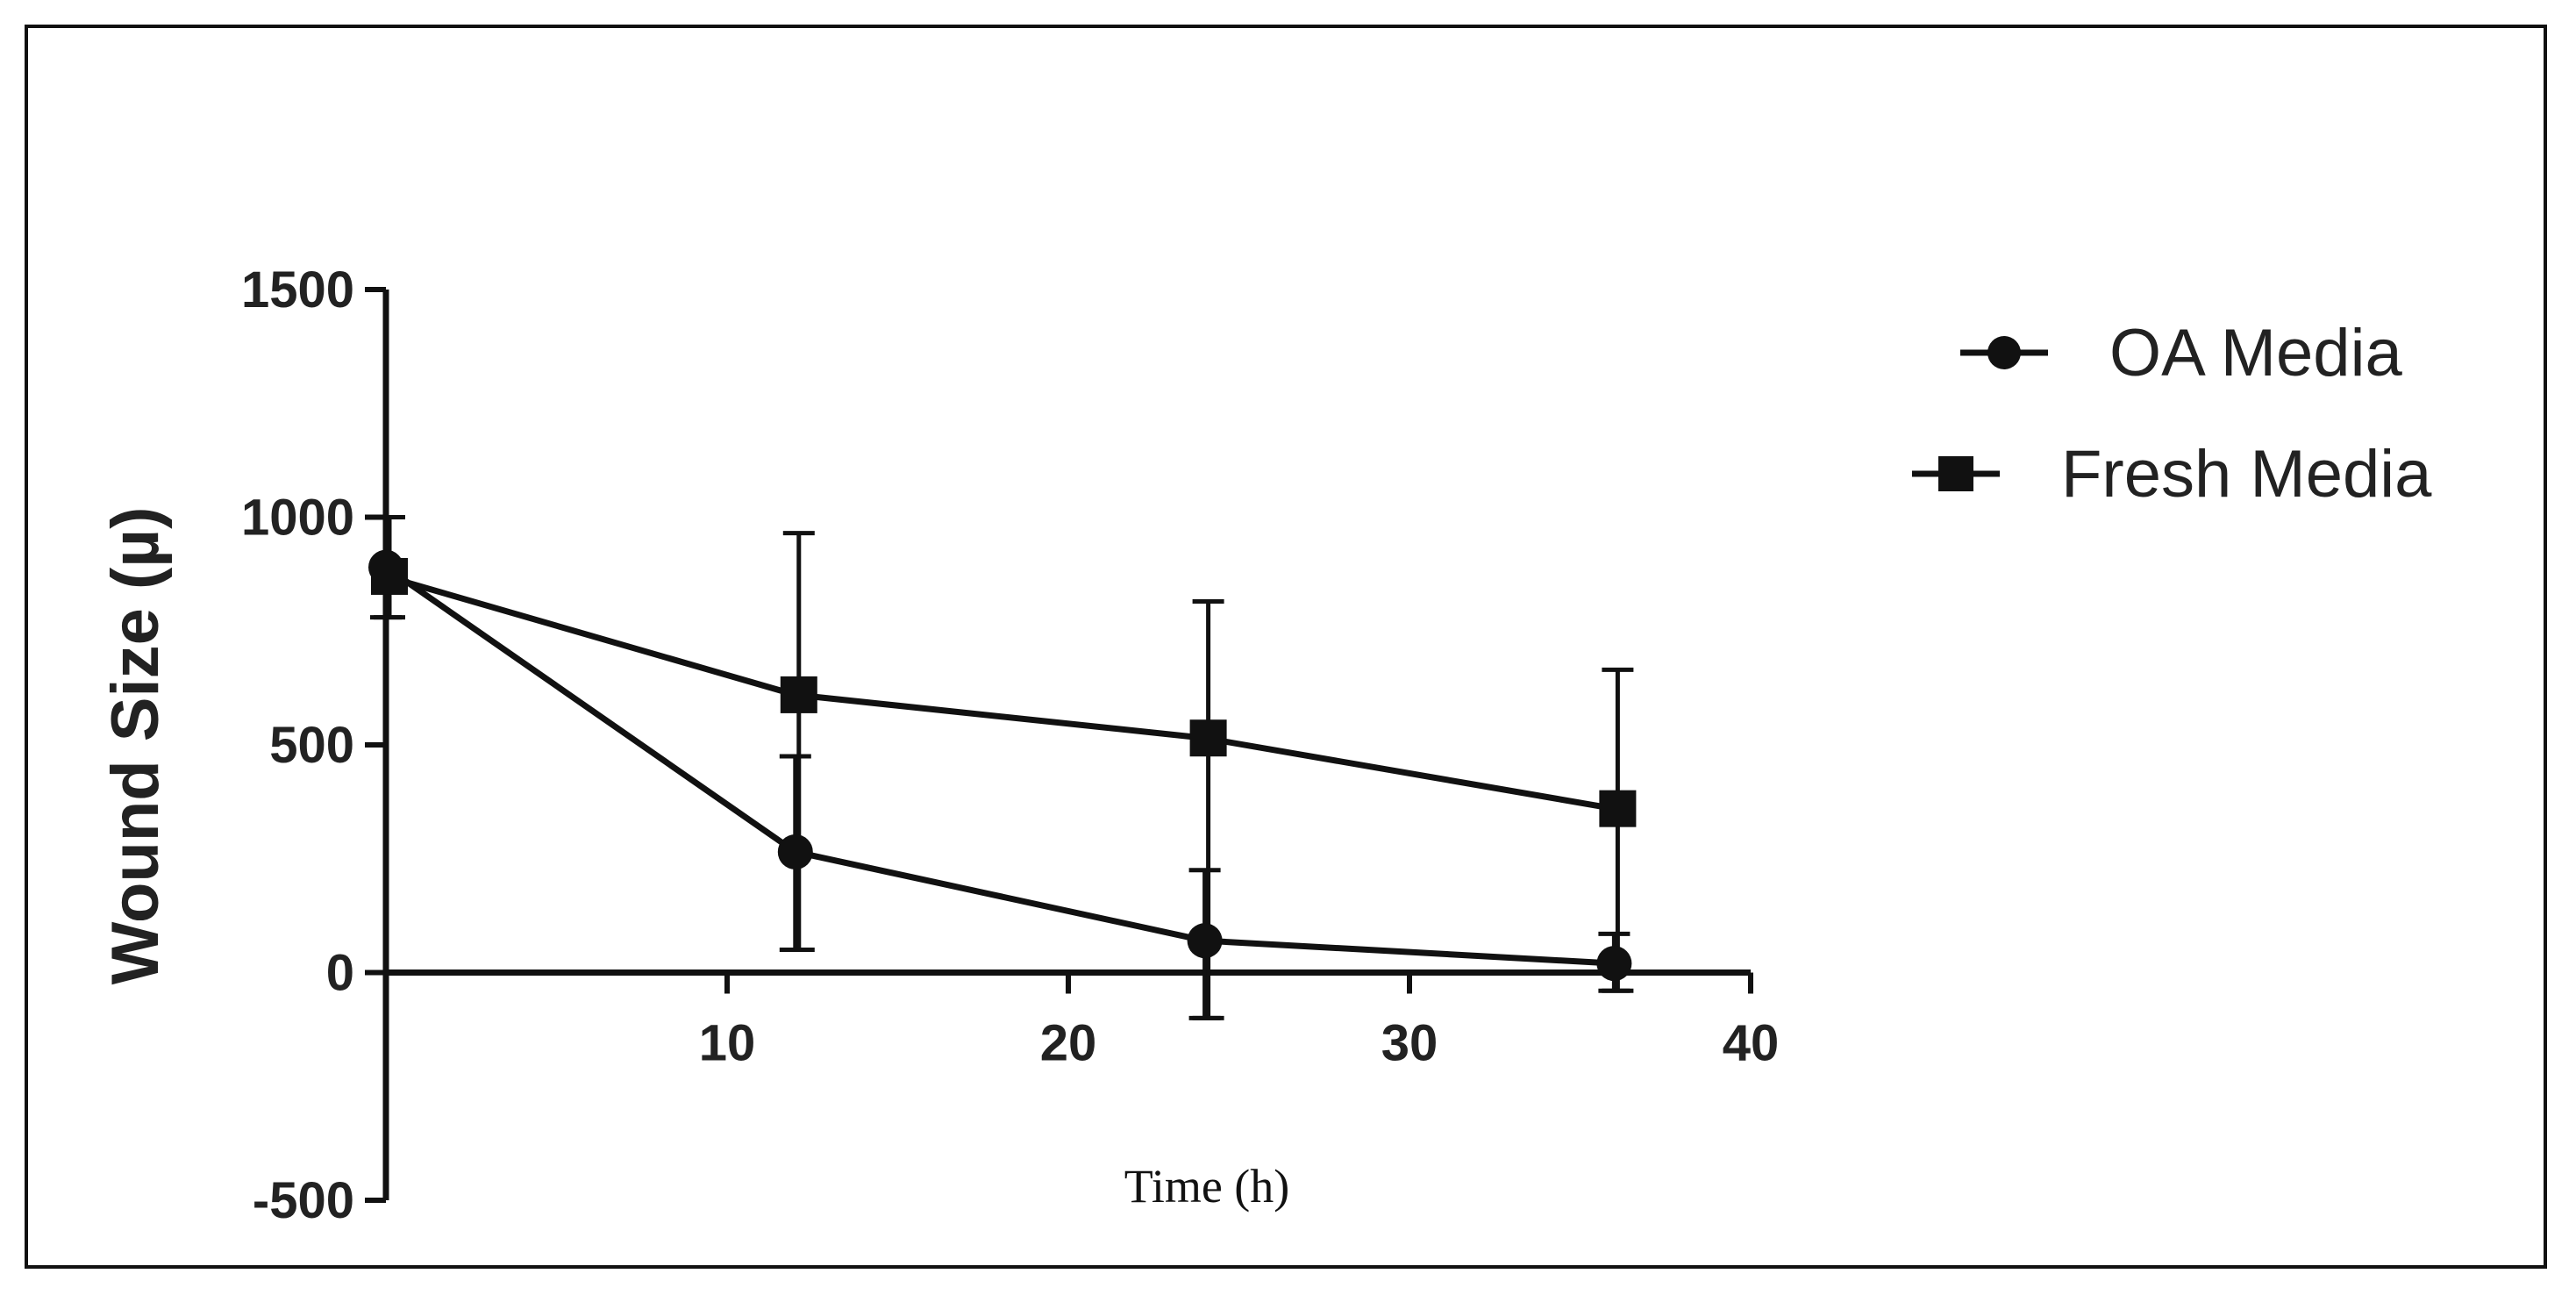 This screenshot has width=2576, height=1295. What do you see at coordinates (1000, 692) in the screenshot?
I see `series-line-fresh-media` at bounding box center [1000, 692].